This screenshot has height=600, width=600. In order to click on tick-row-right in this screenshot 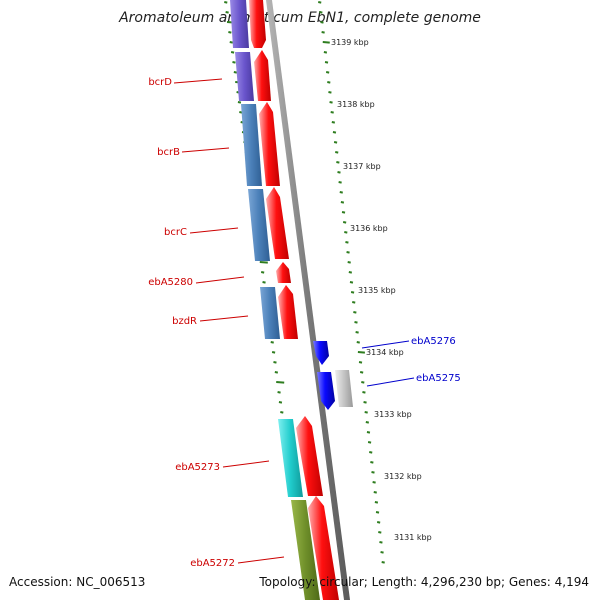, I will do `click(351, 282)`.